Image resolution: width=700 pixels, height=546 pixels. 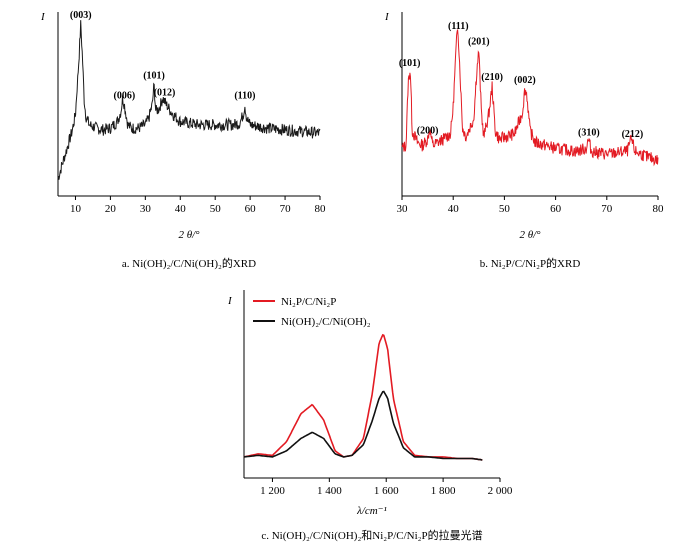 What do you see at coordinates (76, 209) in the screenshot?
I see `x-tick-label: 10` at bounding box center [76, 209].